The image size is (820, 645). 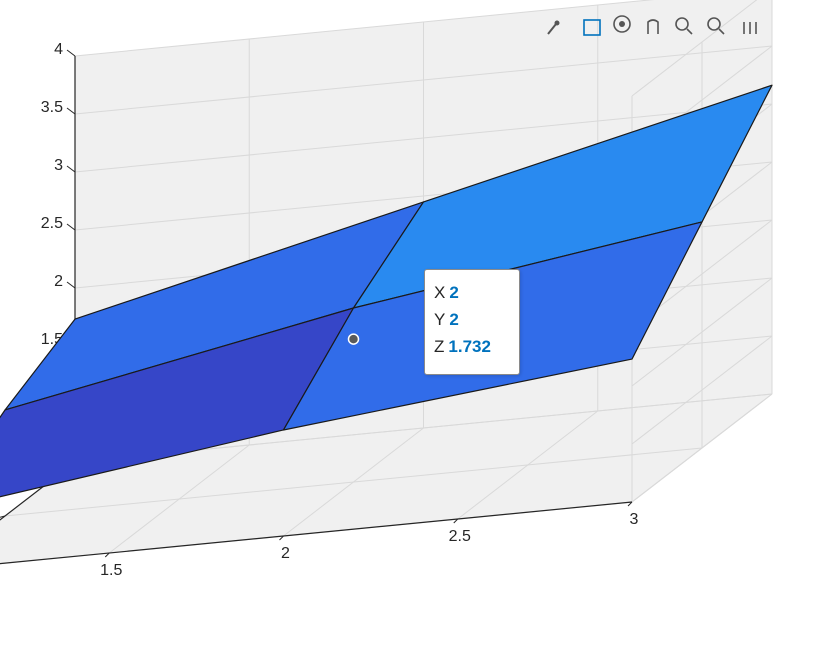 What do you see at coordinates (111, 570) in the screenshot?
I see `x-tick-label: 1.5` at bounding box center [111, 570].